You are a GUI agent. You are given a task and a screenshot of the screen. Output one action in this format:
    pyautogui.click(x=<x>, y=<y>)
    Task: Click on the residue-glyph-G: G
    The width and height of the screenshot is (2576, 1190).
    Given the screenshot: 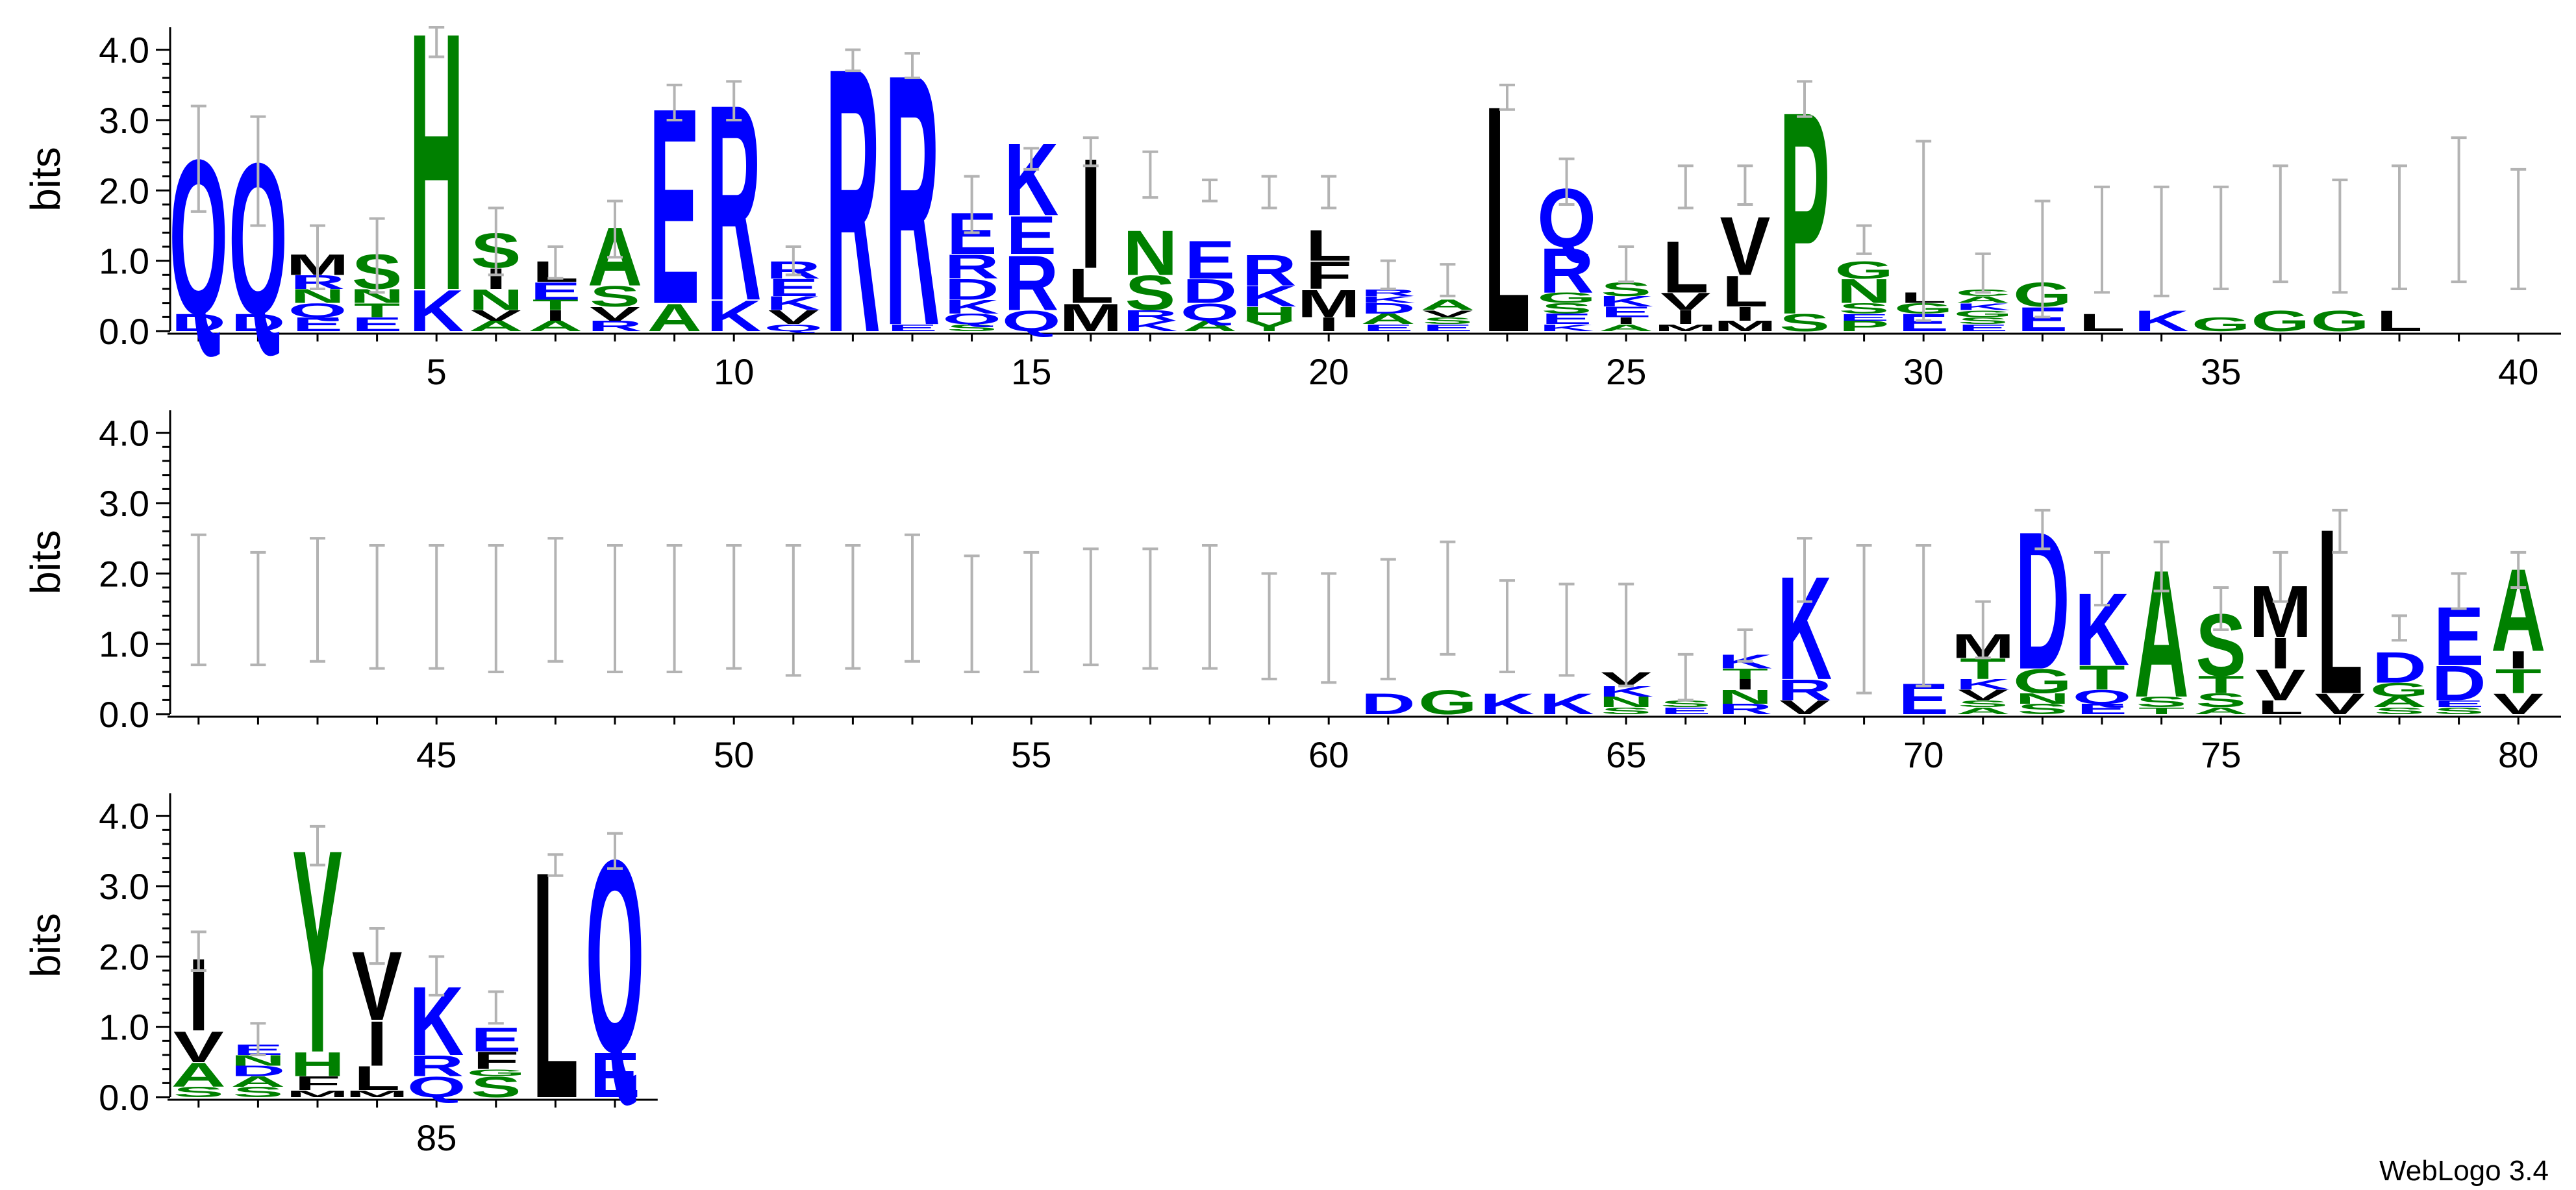 What is the action you would take?
    pyautogui.click(x=1864, y=270)
    